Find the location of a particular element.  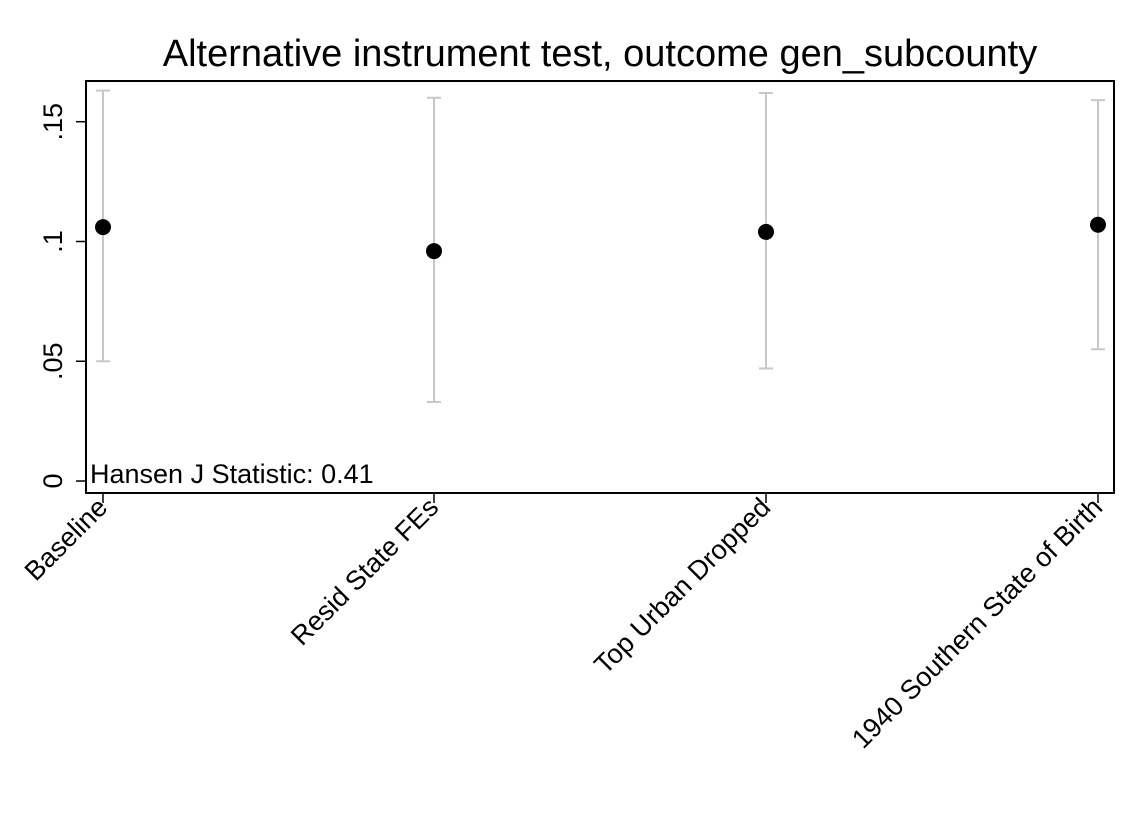

y-tick-label: 0 is located at coordinates (53, 481).